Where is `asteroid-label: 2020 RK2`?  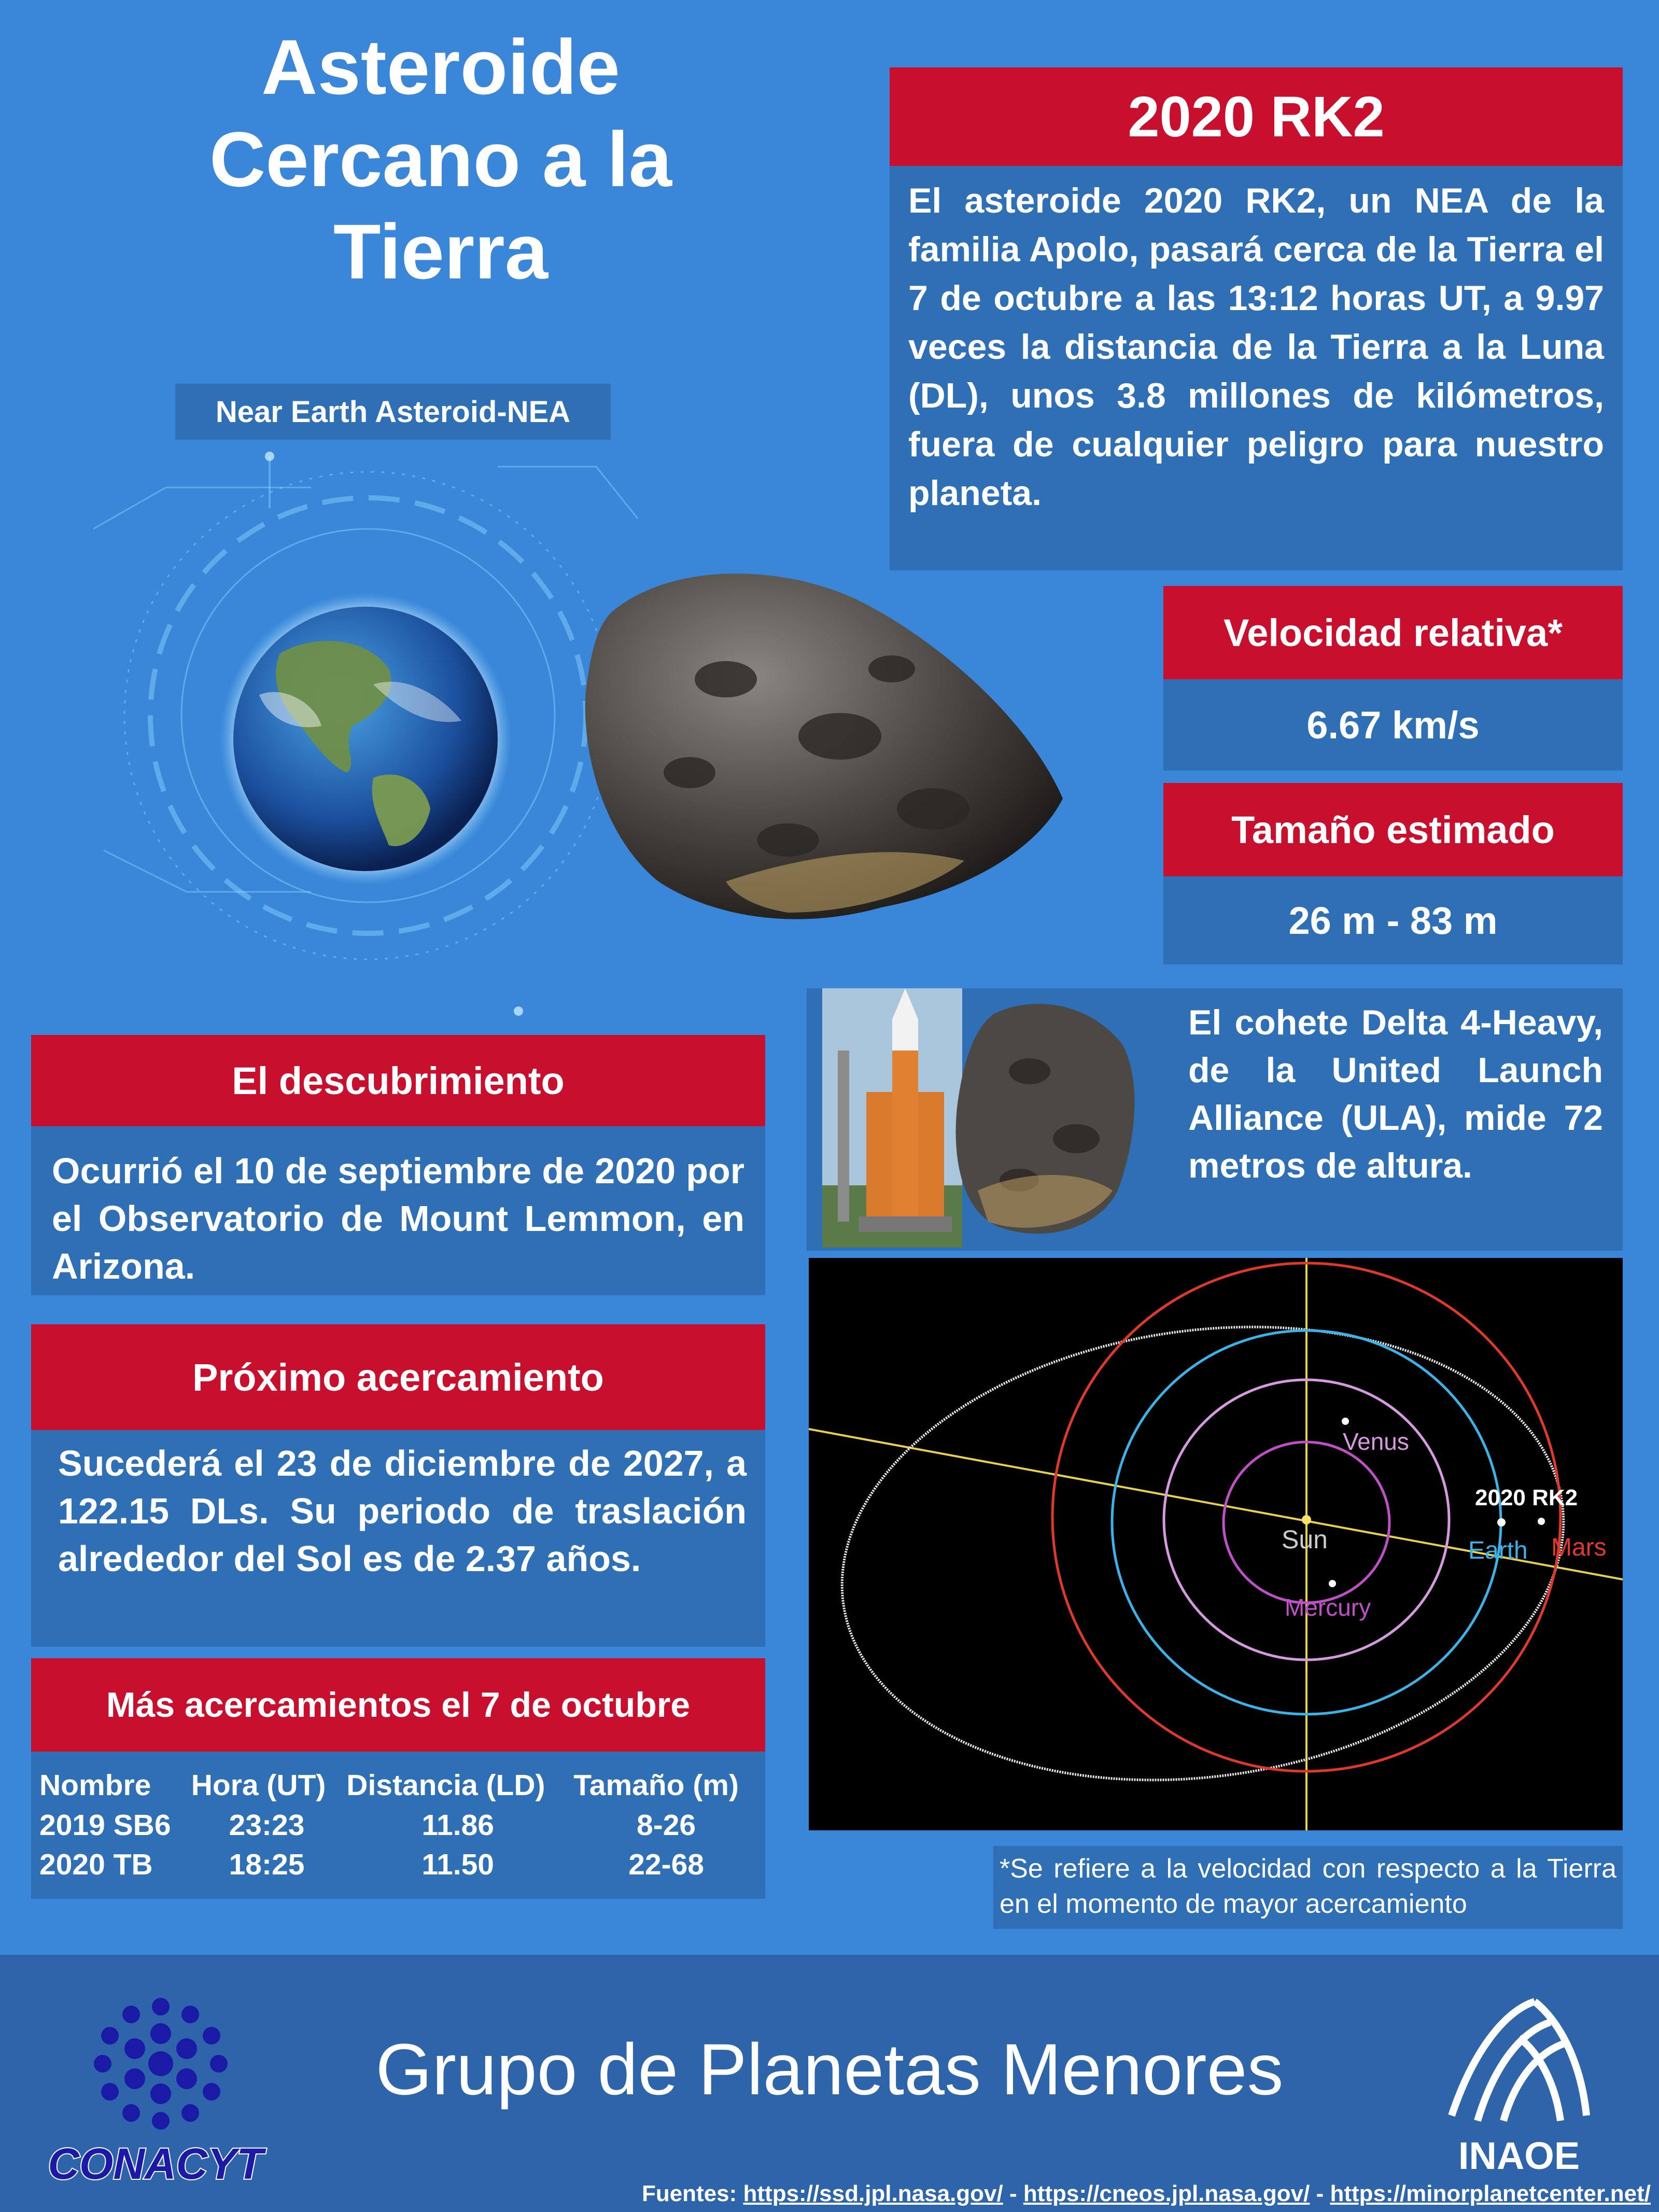 asteroid-label: 2020 RK2 is located at coordinates (1527, 1497).